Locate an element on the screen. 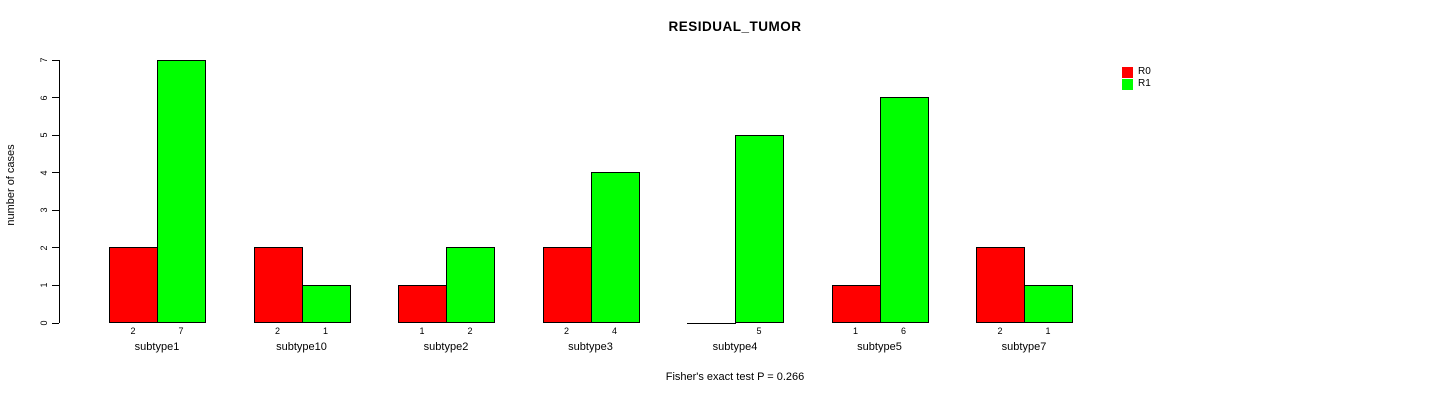 The image size is (1440, 400). y-tick-label: 5 is located at coordinates (44, 135).